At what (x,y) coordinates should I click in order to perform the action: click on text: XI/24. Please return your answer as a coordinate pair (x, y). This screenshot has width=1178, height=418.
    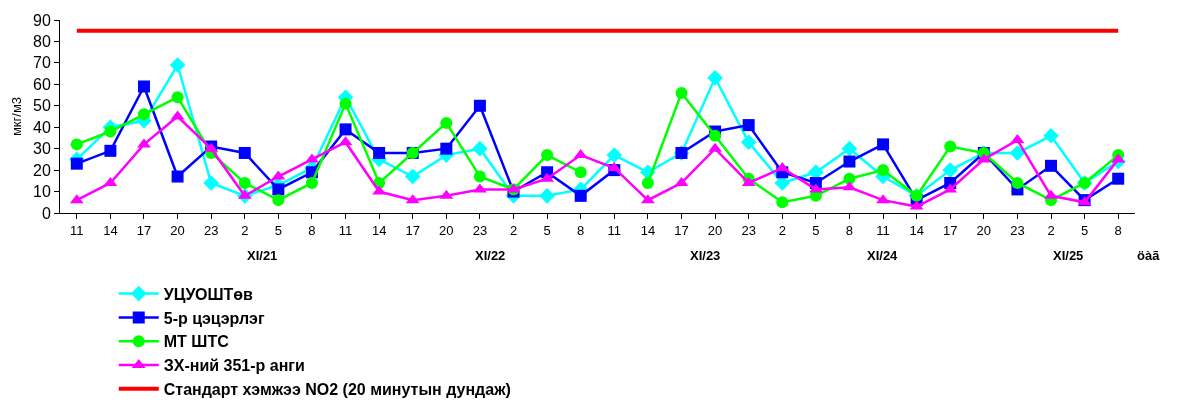
    Looking at the image, I should click on (883, 255).